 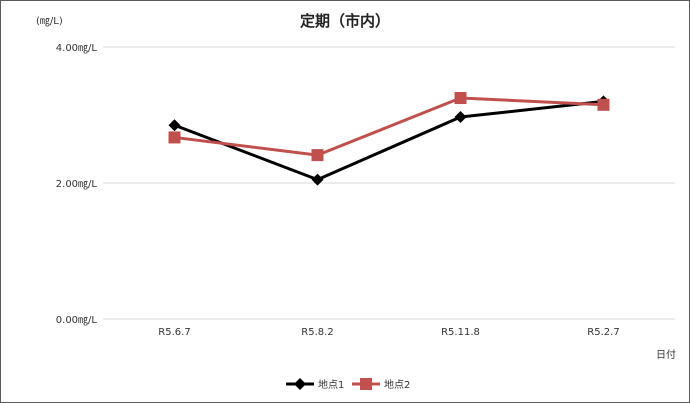 What do you see at coordinates (49, 21) in the screenshot?
I see `y-axis-unit-label: (㎎/L)` at bounding box center [49, 21].